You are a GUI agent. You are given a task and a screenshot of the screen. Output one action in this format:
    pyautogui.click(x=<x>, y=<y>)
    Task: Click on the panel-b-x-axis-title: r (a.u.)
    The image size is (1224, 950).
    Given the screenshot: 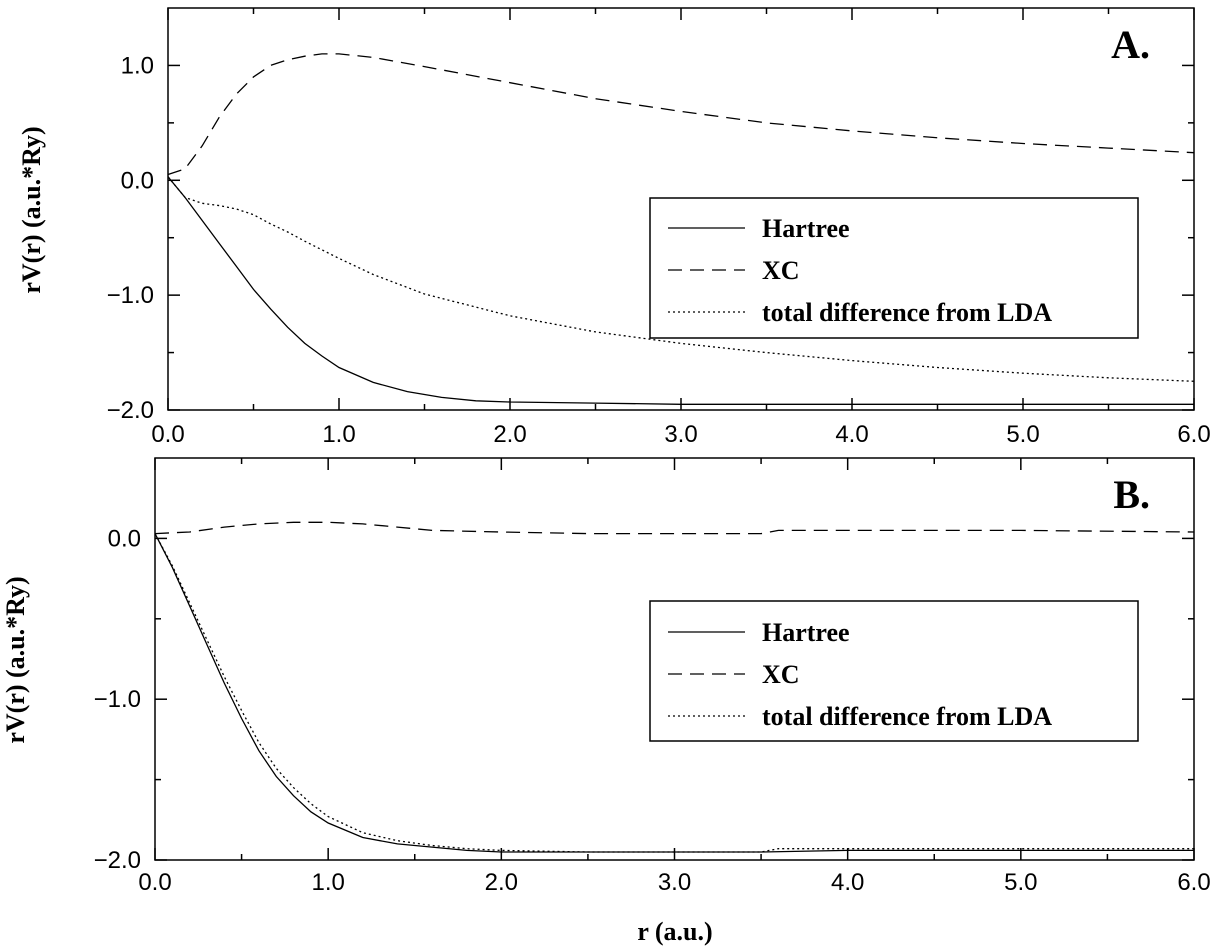 What is the action you would take?
    pyautogui.click(x=674, y=931)
    